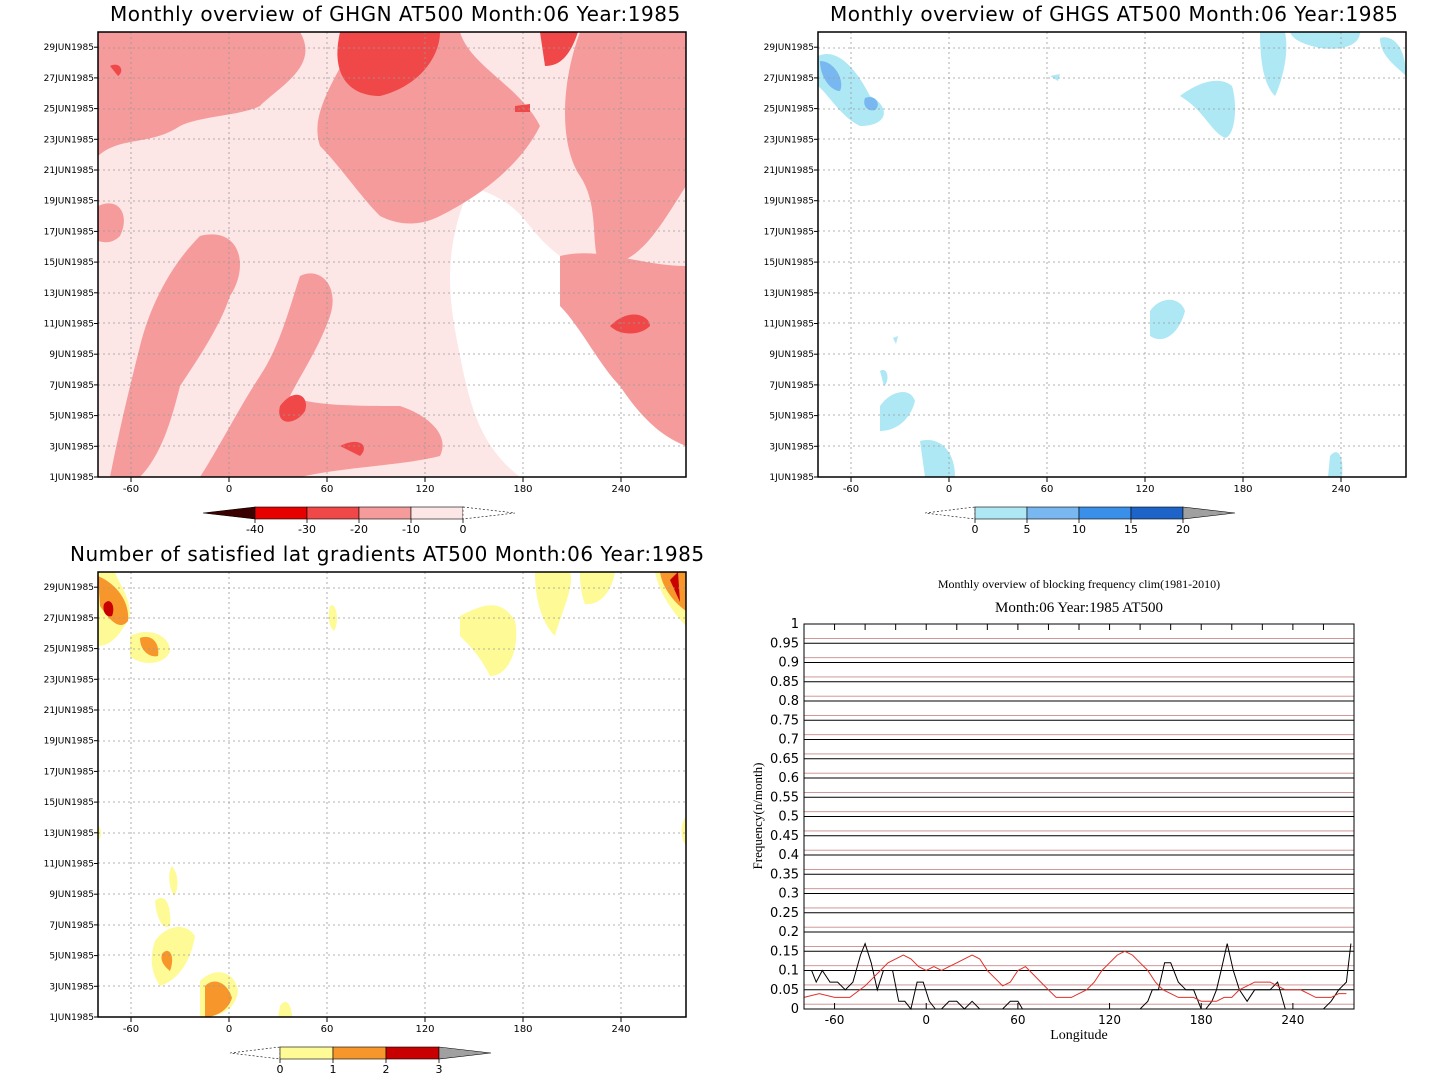  I want to click on freq-y-tick-label: 0.85, so click(784, 682).